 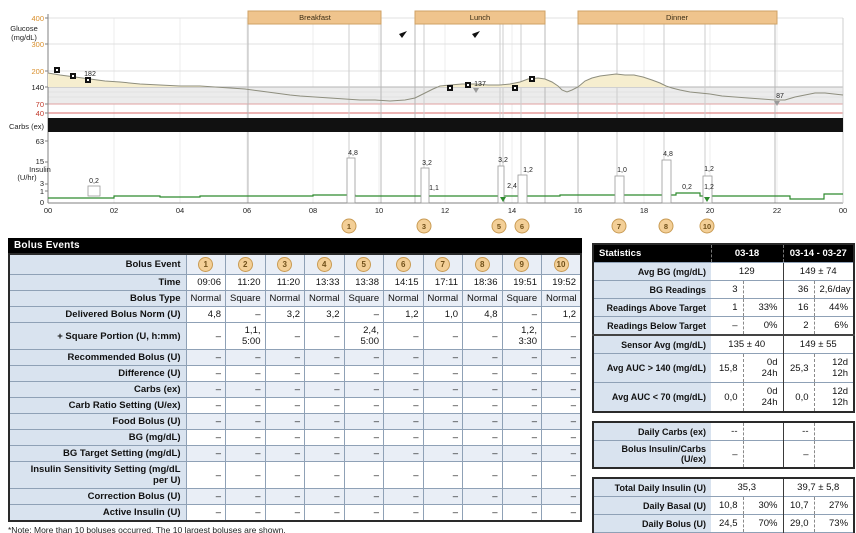 What do you see at coordinates (205, 437) in the screenshot?
I see `bolus-row-bg-1: –` at bounding box center [205, 437].